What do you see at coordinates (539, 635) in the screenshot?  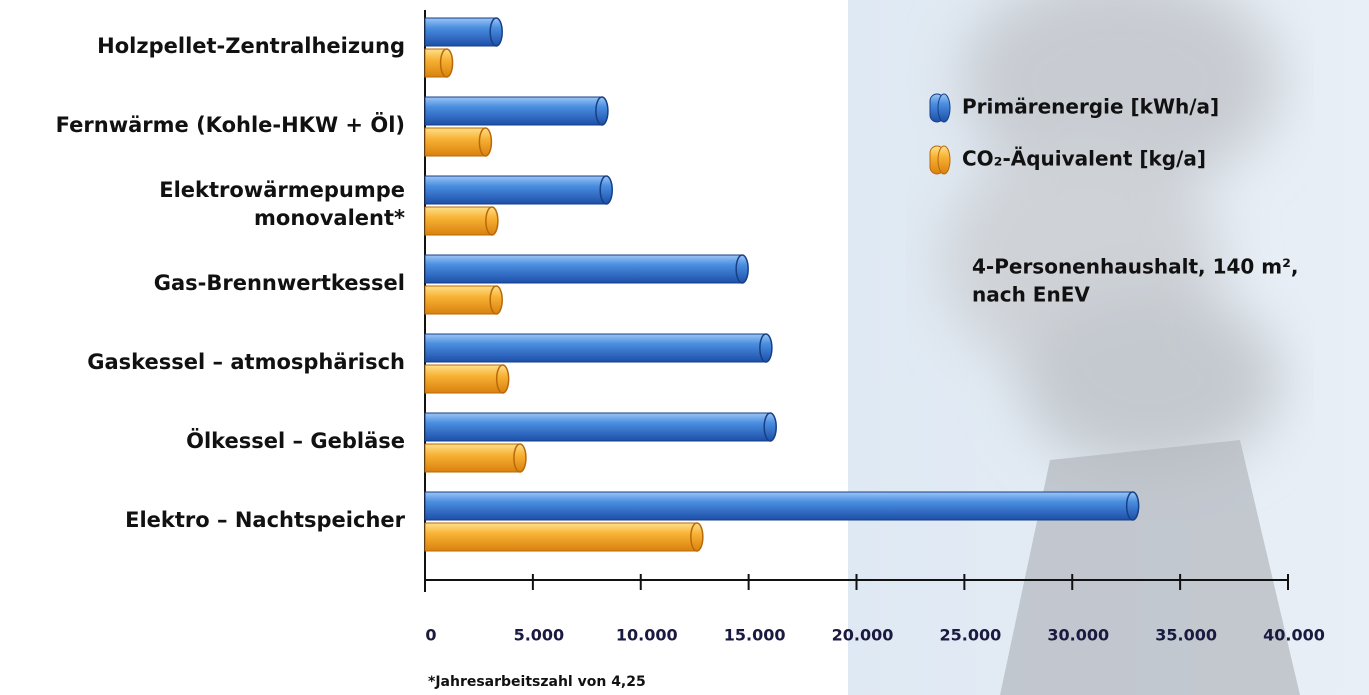 I see `x-tick-label: 5.000` at bounding box center [539, 635].